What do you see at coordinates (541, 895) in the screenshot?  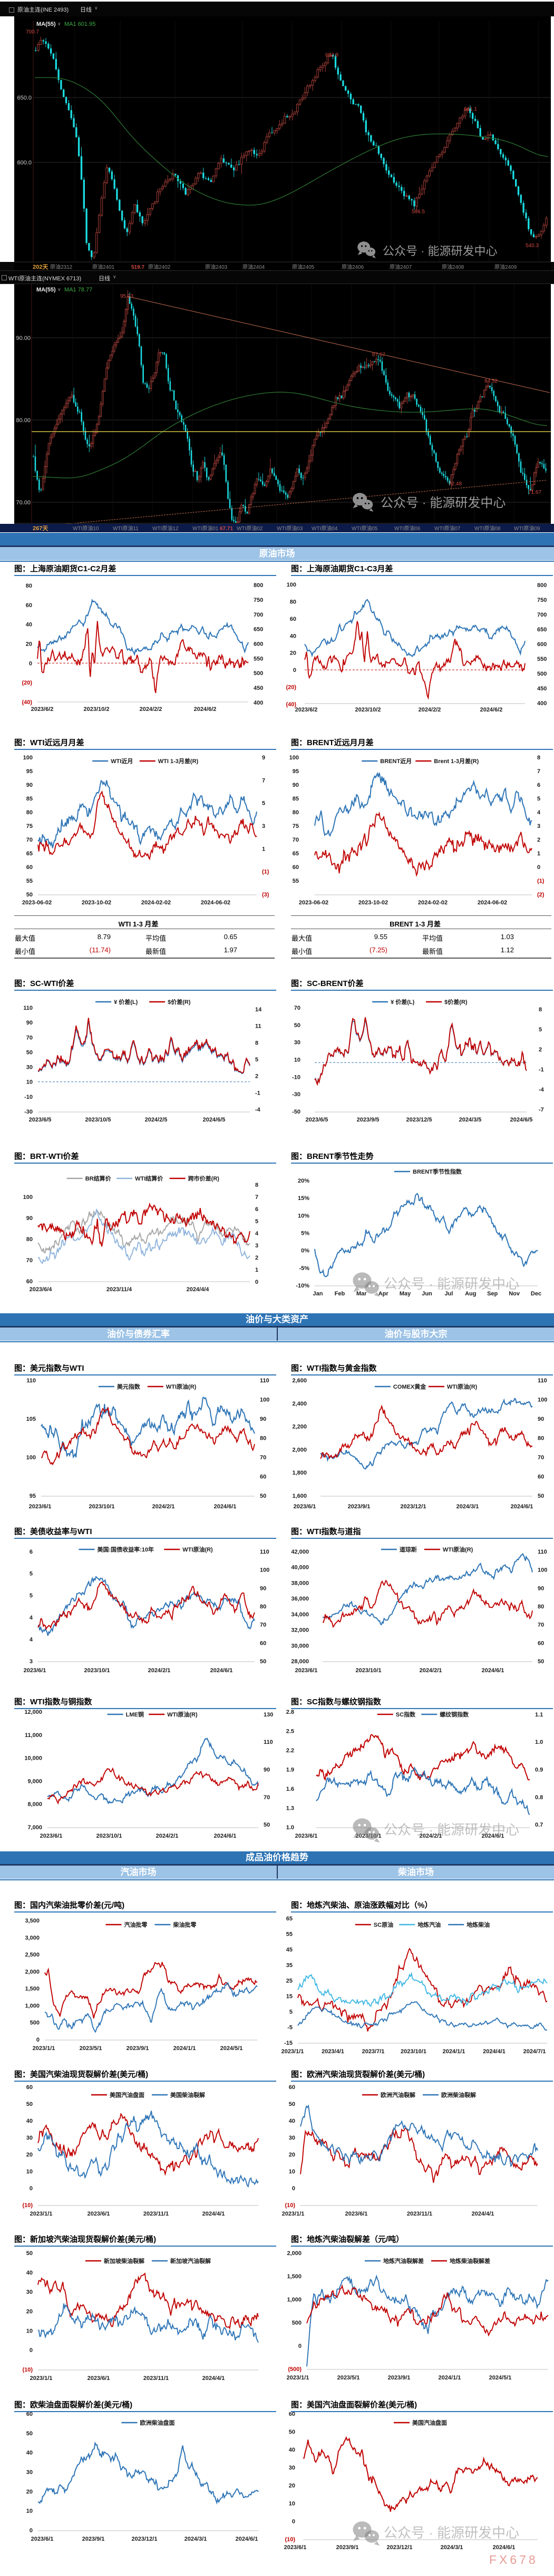 I see `svg-text: (2)` at bounding box center [541, 895].